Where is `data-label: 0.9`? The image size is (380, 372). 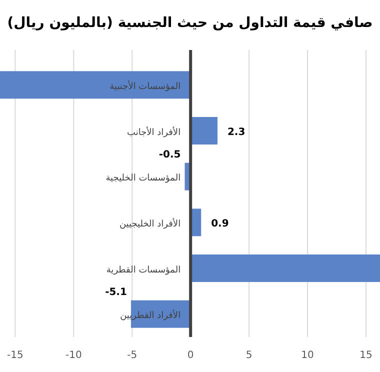
data-label: 0.9 is located at coordinates (220, 224).